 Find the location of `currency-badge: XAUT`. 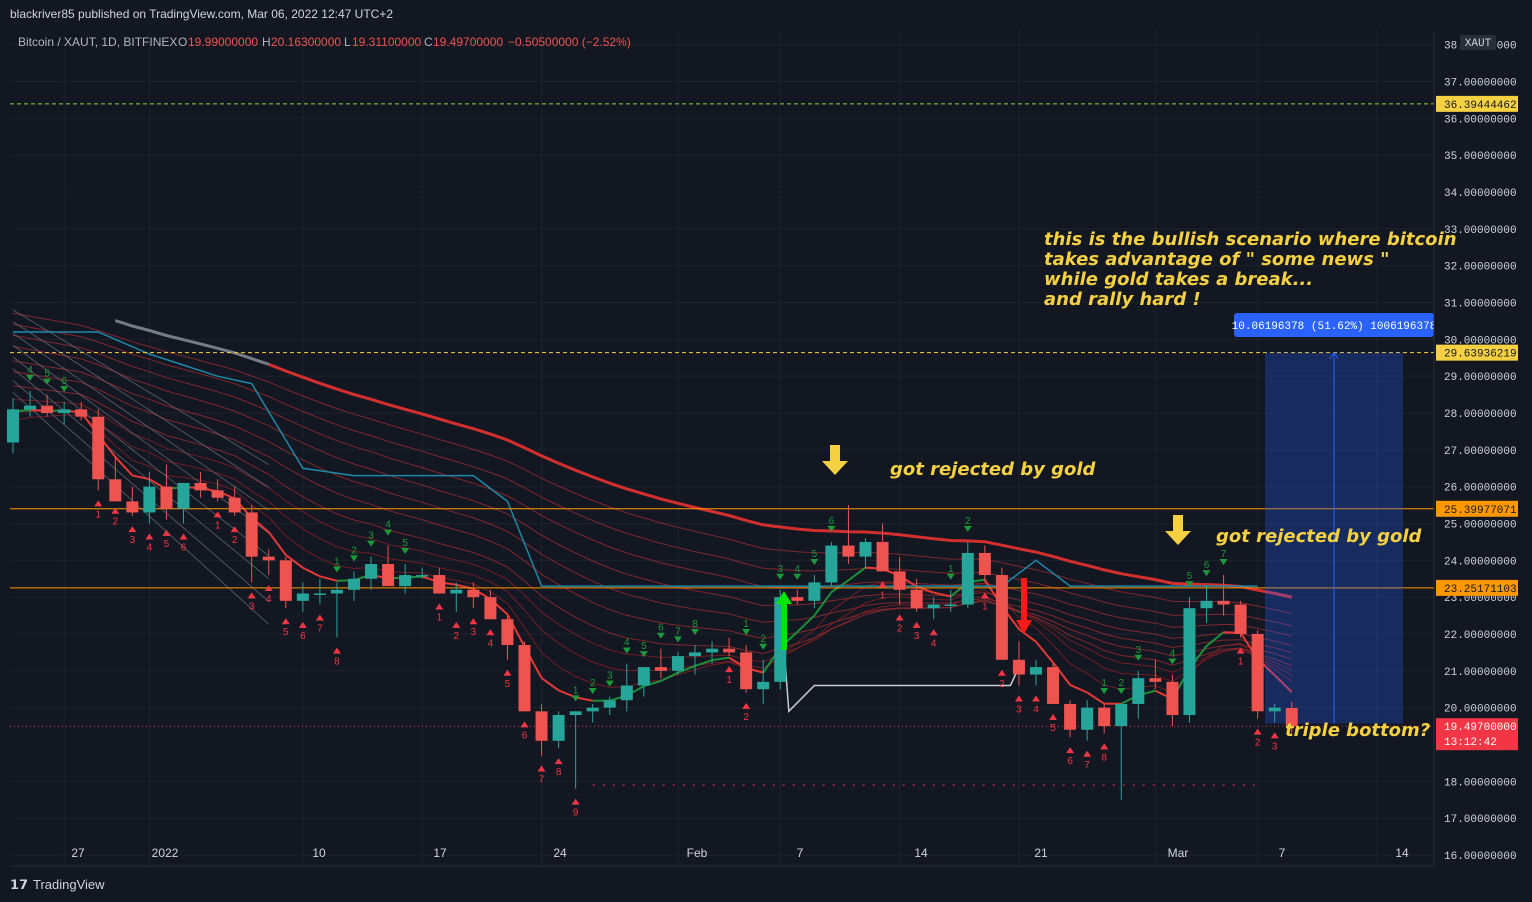

currency-badge: XAUT is located at coordinates (1478, 42).